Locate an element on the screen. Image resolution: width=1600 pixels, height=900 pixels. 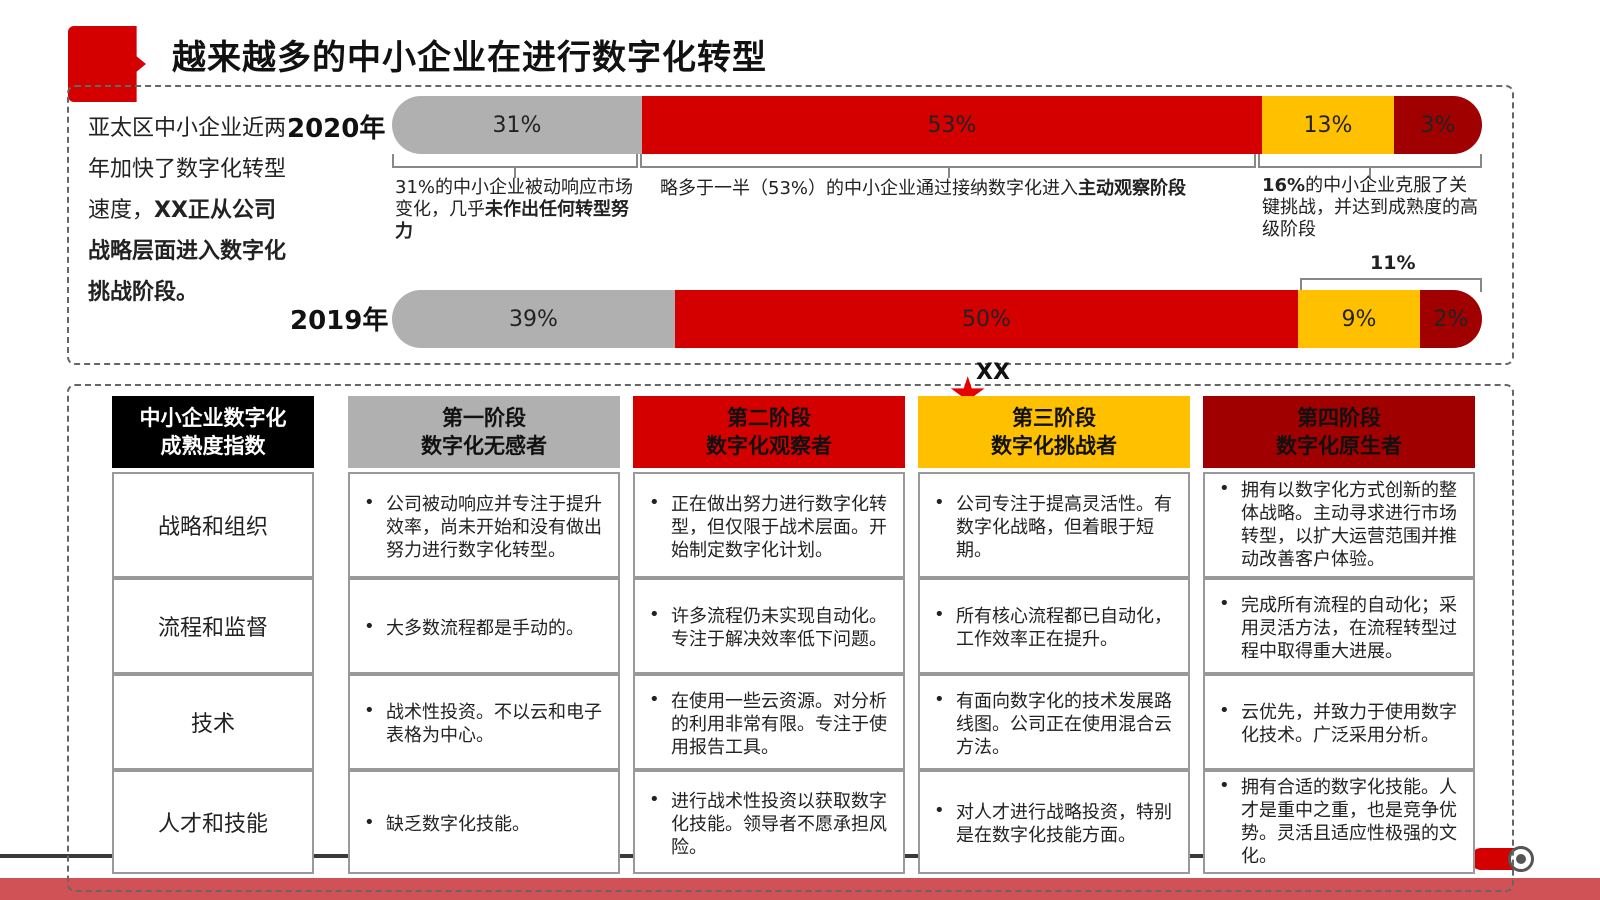
cell-process-stage-4: 完成所有流程的自动化；采用灵活方法，在流程转型过程中取得重大进展。 is located at coordinates (1339, 626).